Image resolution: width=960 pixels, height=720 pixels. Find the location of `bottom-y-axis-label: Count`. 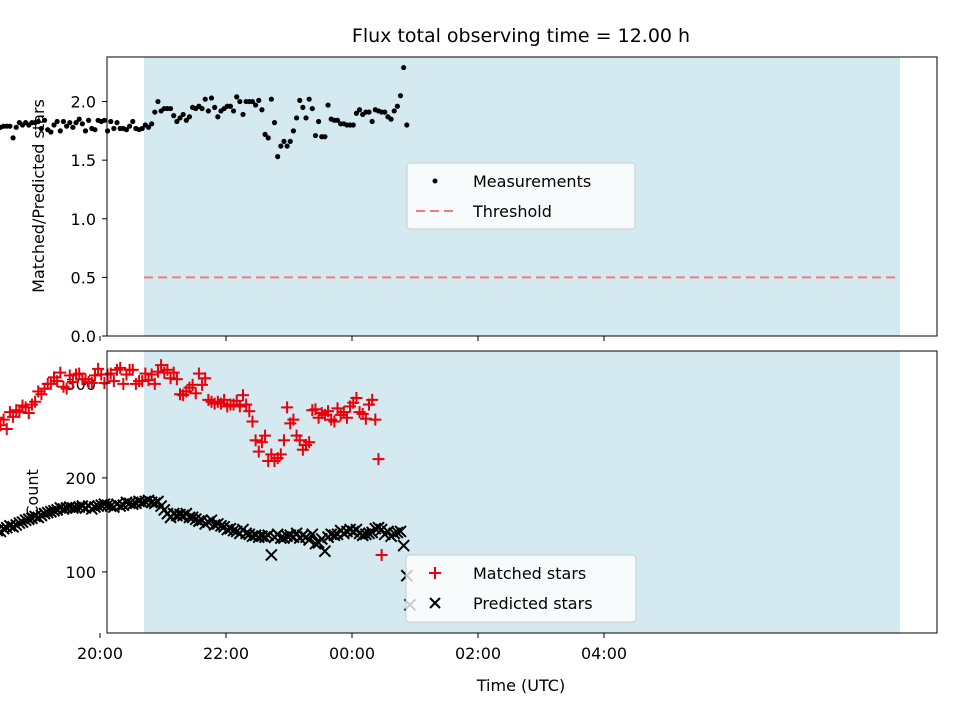

bottom-y-axis-label: Count is located at coordinates (32, 493).